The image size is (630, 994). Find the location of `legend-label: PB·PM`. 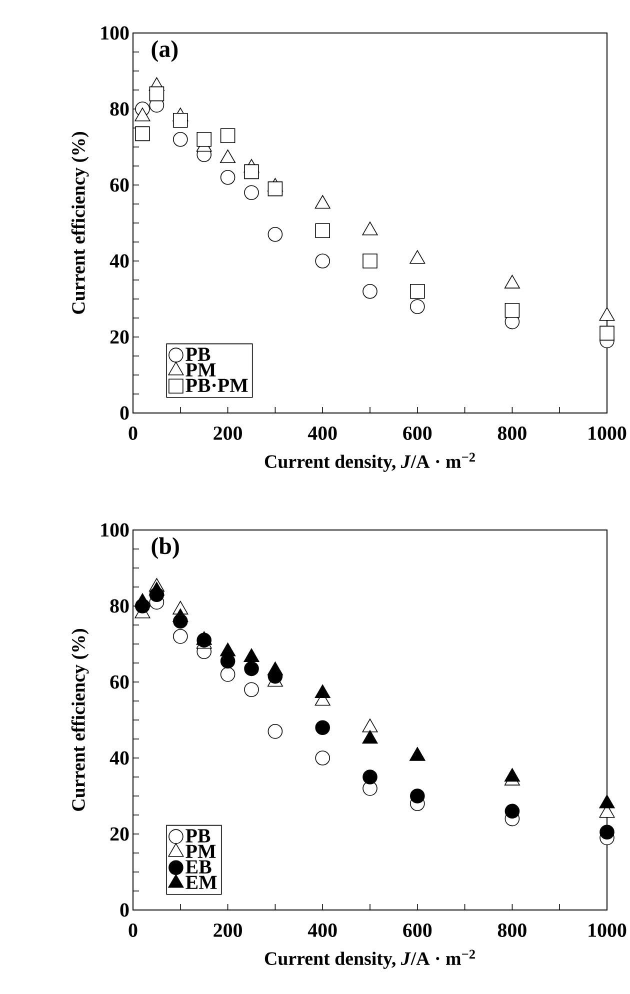

legend-label: PB·PM is located at coordinates (217, 385).